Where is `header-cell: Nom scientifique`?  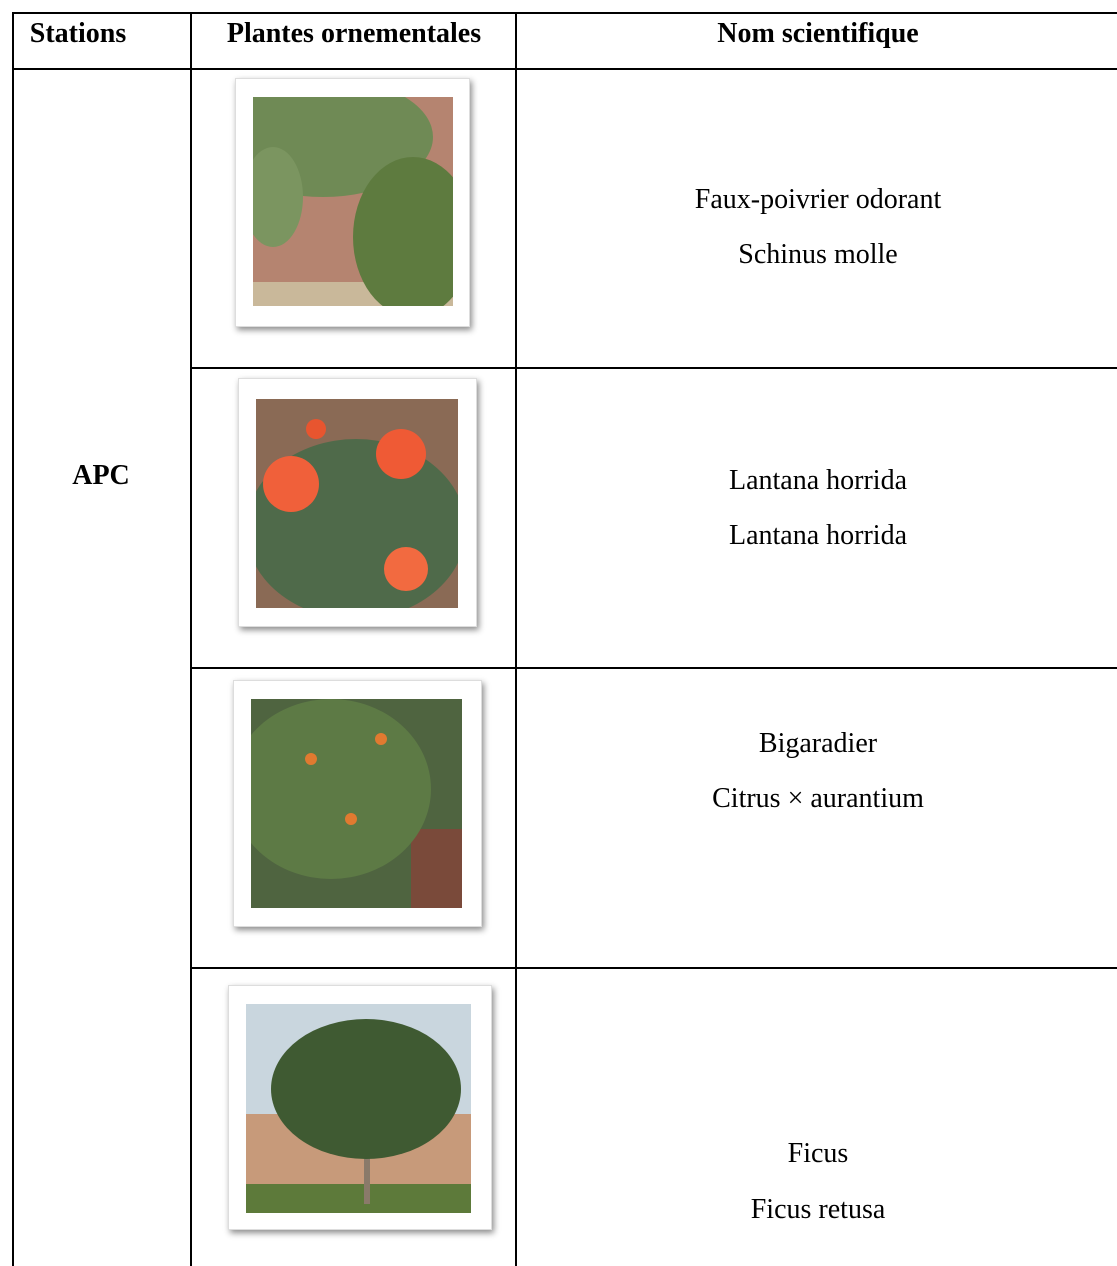 header-cell: Nom scientifique is located at coordinates (818, 33).